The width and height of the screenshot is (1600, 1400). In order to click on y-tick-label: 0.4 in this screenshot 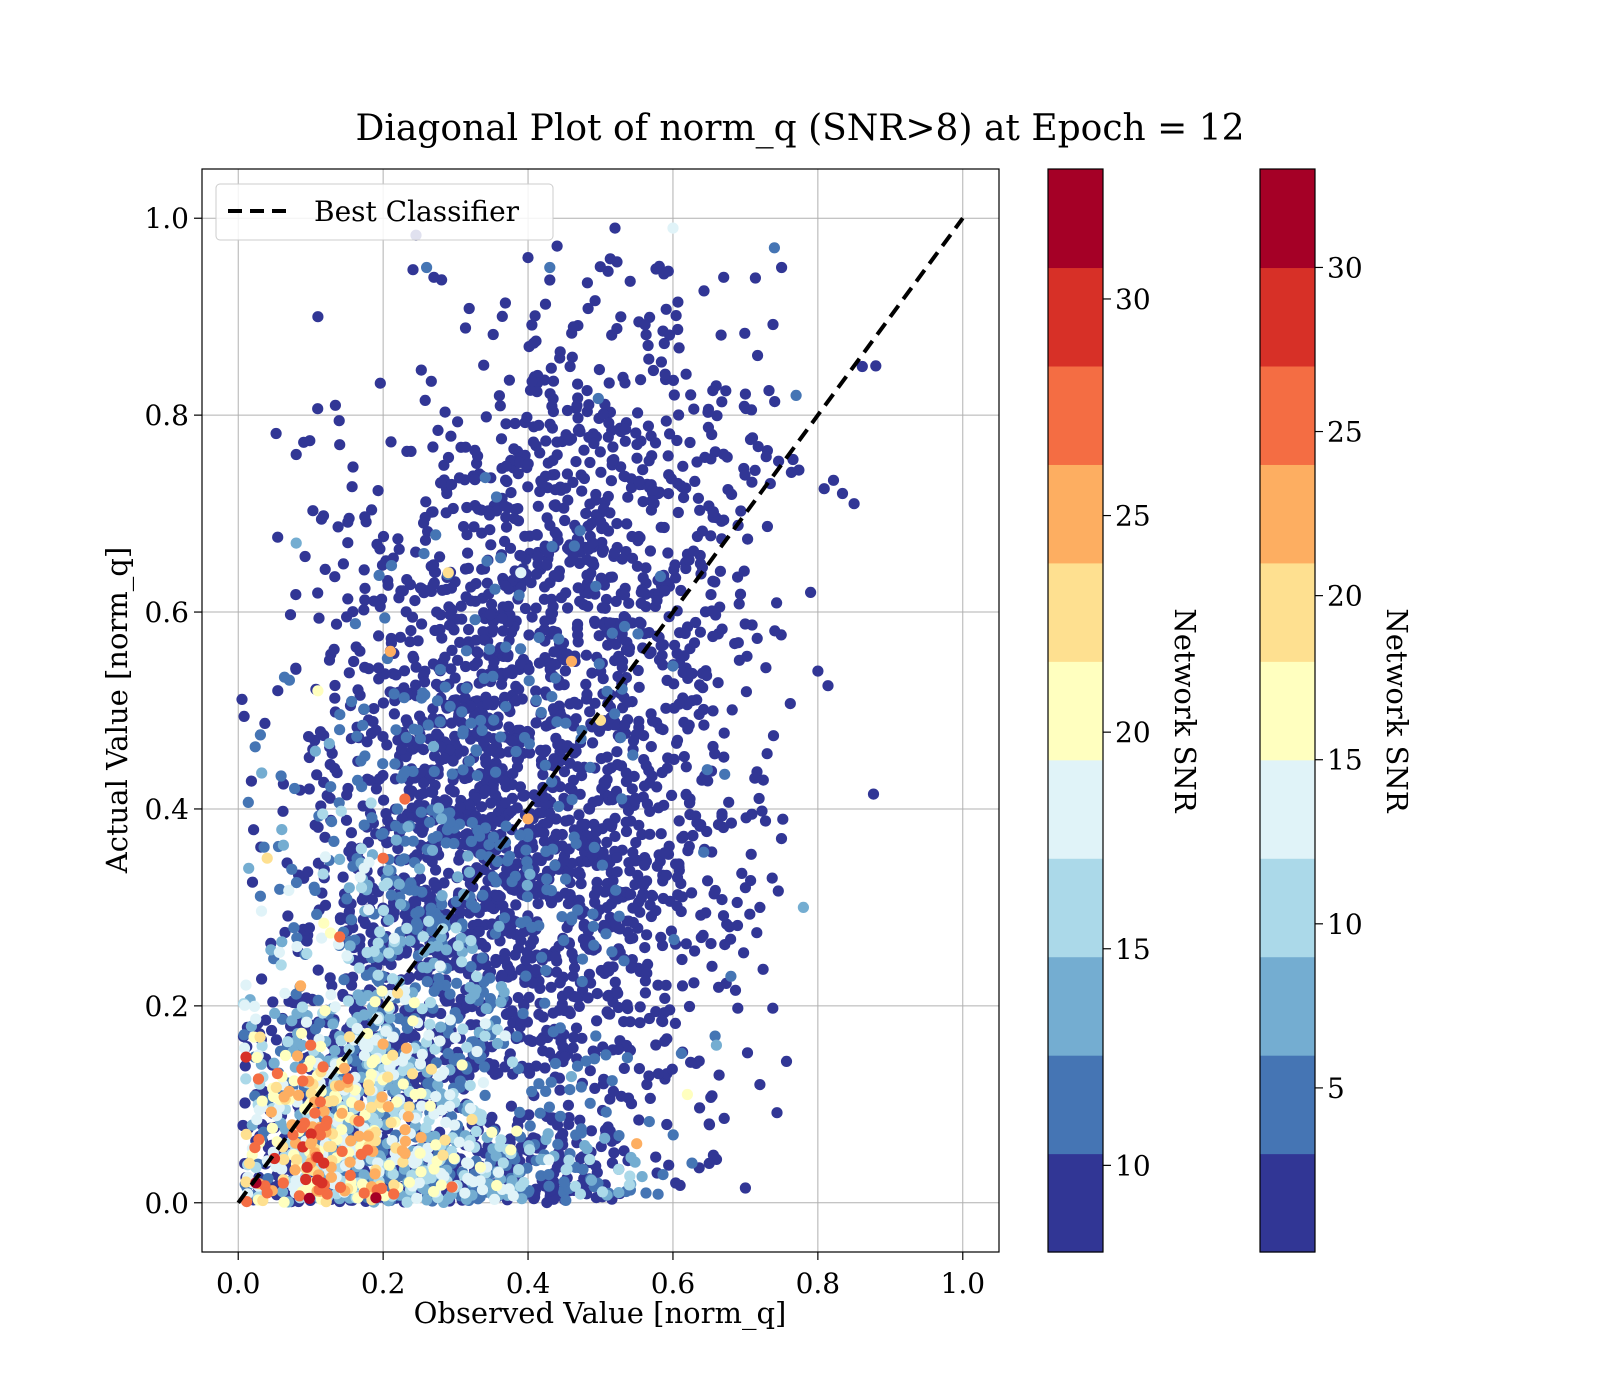, I will do `click(166, 809)`.